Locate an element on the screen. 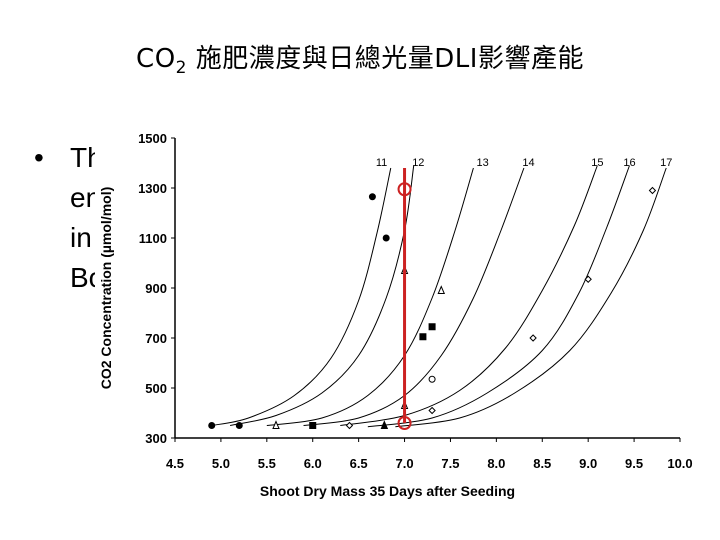 This screenshot has height=540, width=720. x-tick-label: 8.0 is located at coordinates (496, 463).